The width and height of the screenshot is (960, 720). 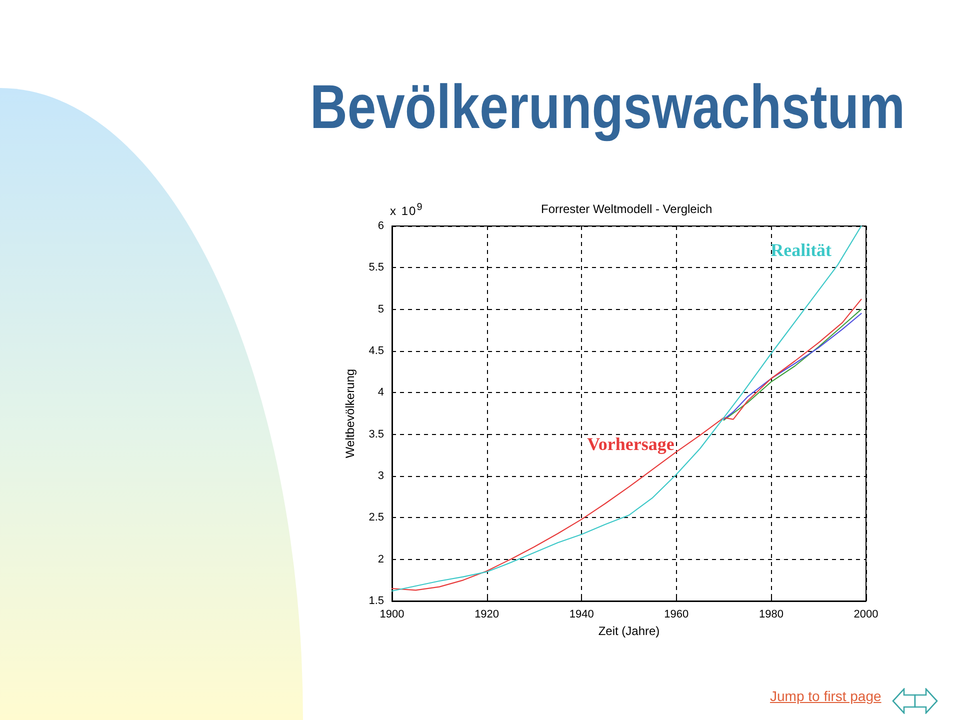 What do you see at coordinates (607, 107) in the screenshot?
I see `chart-title: Bevölkerungswachstum` at bounding box center [607, 107].